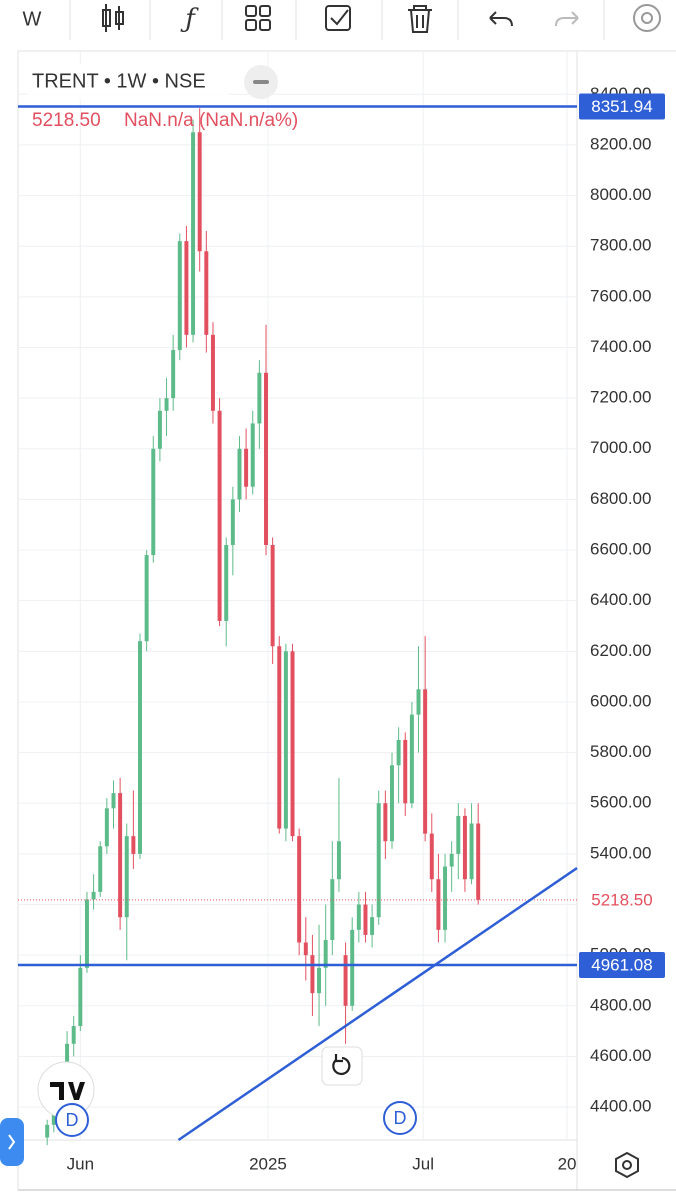 This screenshot has height=1200, width=676. Describe the element at coordinates (501, 19) in the screenshot. I see `undo-icon` at that location.